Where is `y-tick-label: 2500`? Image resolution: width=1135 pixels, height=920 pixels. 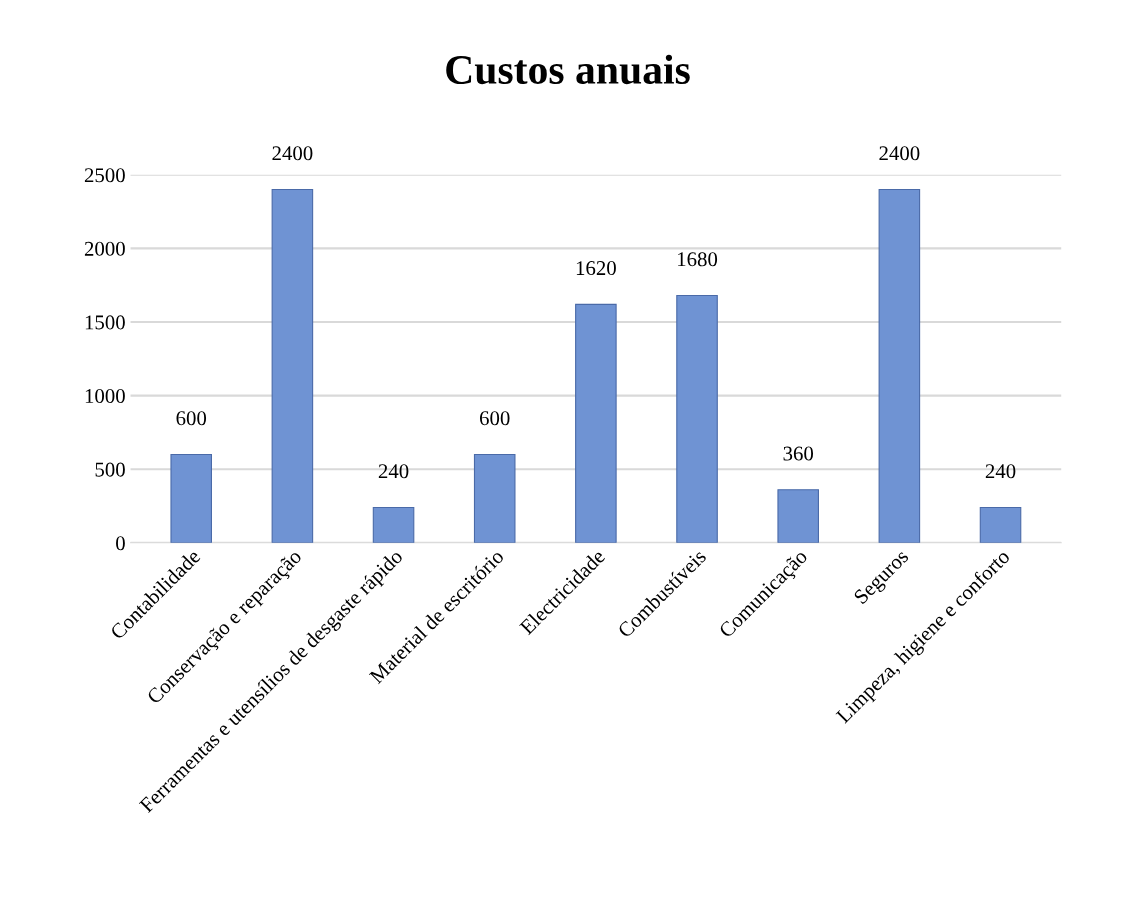
y-tick-label: 2500 is located at coordinates (104, 175).